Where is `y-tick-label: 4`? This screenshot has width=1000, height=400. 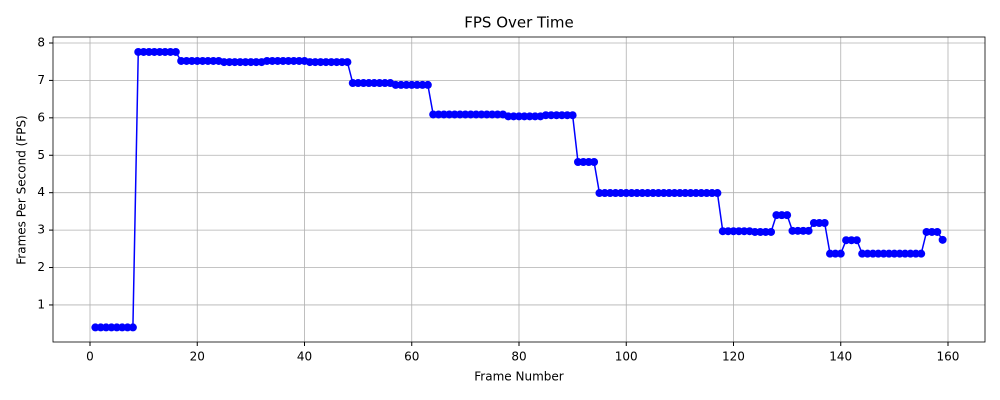 y-tick-label: 4 is located at coordinates (41, 192).